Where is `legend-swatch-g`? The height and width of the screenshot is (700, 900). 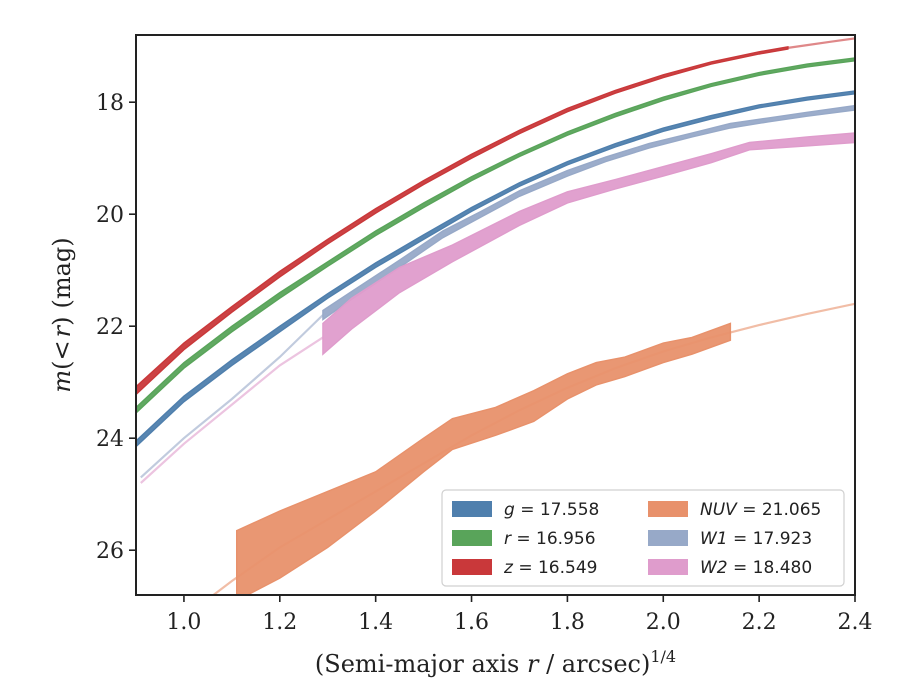 legend-swatch-g is located at coordinates (472, 509).